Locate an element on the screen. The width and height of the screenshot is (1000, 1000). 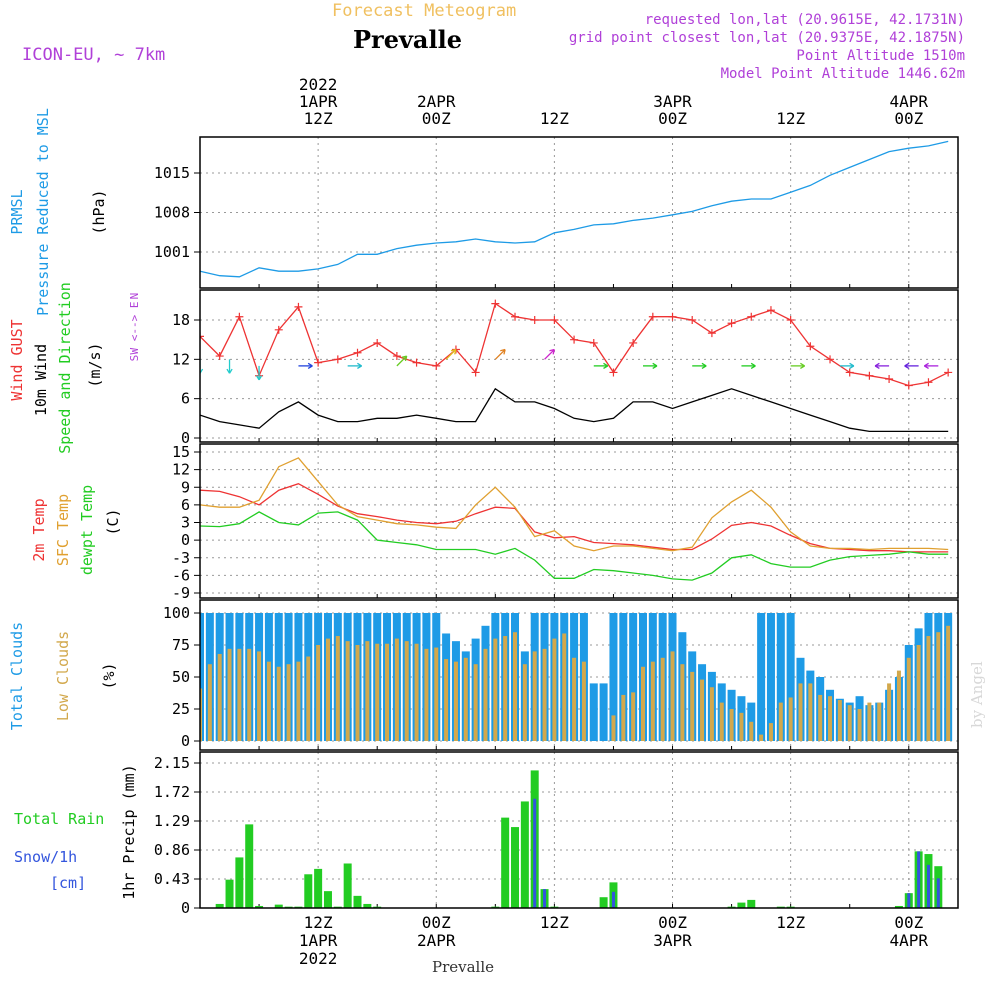
top-time-label: 4APR is located at coordinates (909, 101).